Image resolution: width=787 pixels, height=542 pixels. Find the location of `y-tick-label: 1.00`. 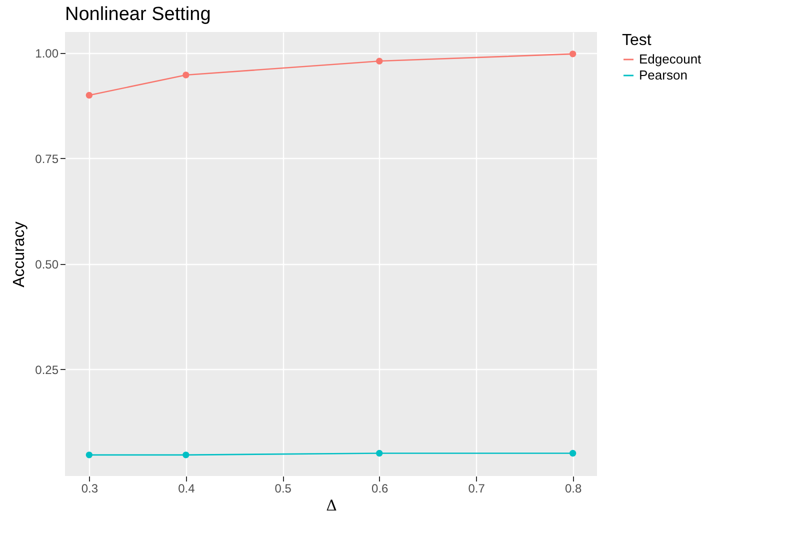

y-tick-label: 1.00 is located at coordinates (47, 53).